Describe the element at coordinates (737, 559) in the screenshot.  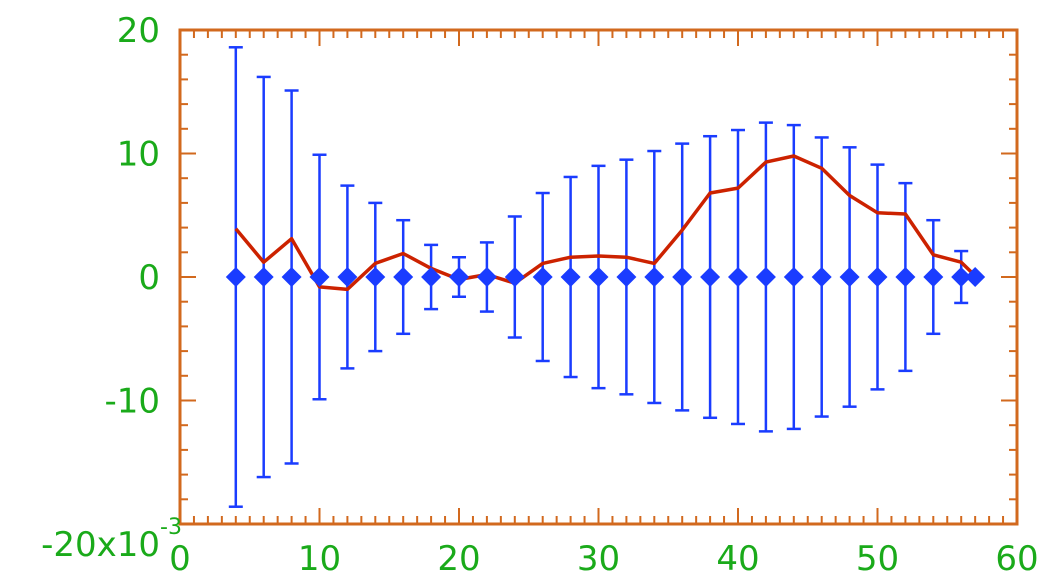
I see `x-tick-label: 40` at that location.